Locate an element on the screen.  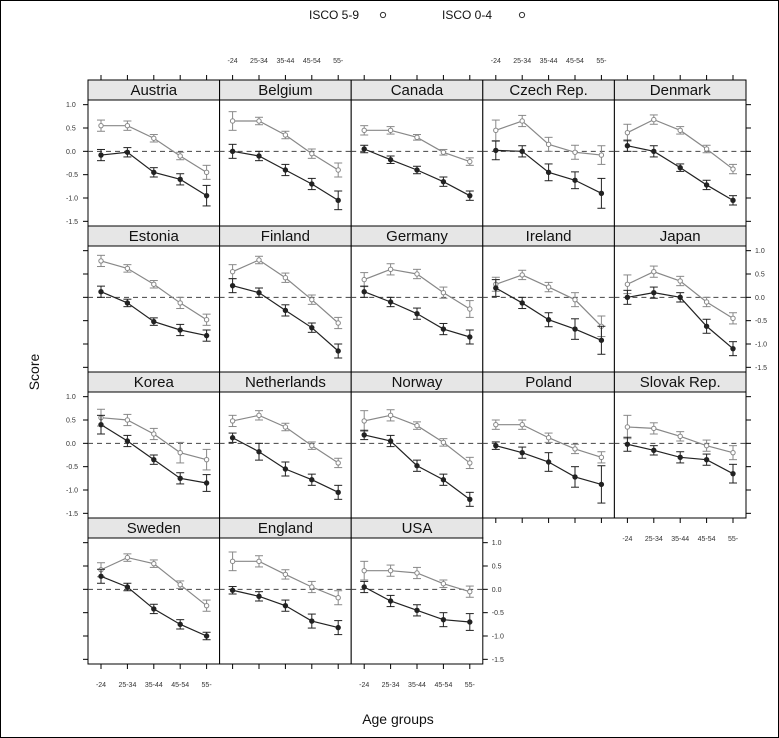
panel-title: Sweden is located at coordinates (154, 528).